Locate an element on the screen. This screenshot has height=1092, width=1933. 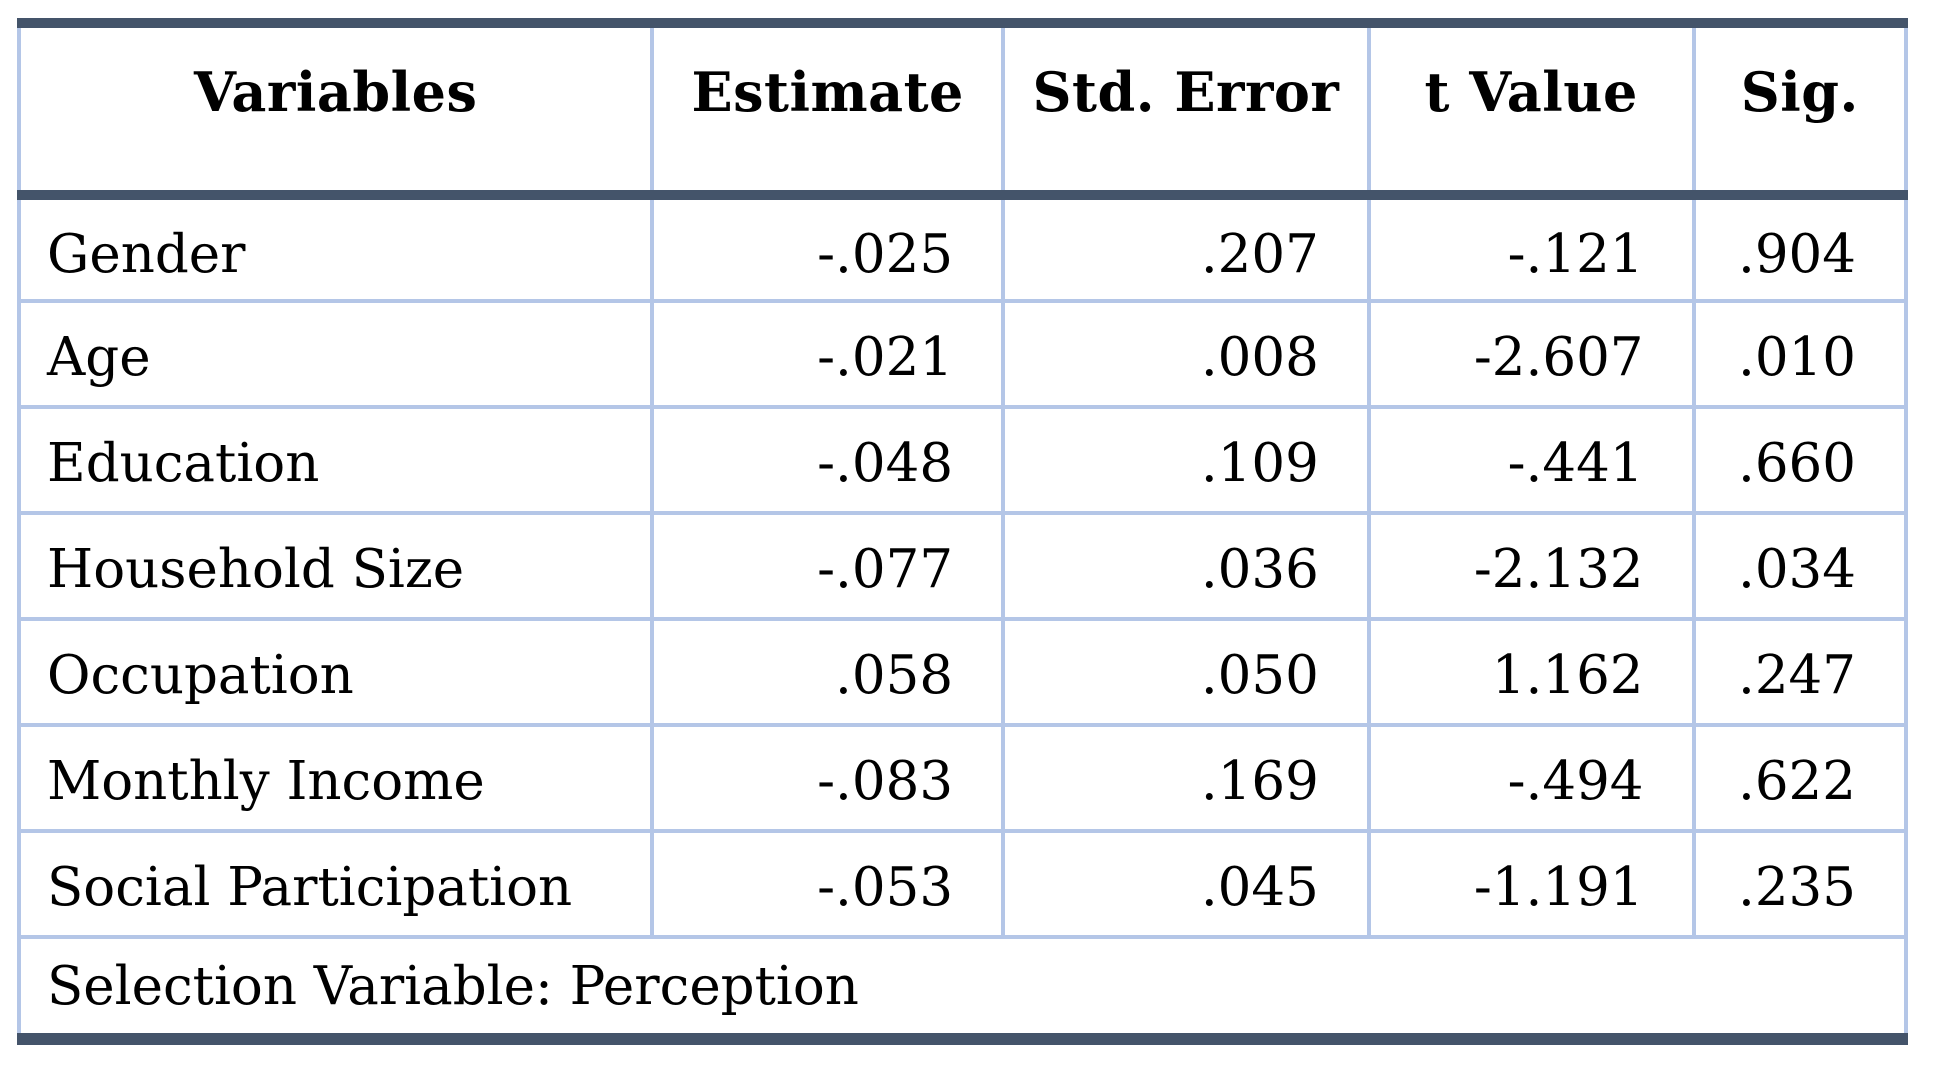
cell-variable: Social Participation is located at coordinates (337, 885).